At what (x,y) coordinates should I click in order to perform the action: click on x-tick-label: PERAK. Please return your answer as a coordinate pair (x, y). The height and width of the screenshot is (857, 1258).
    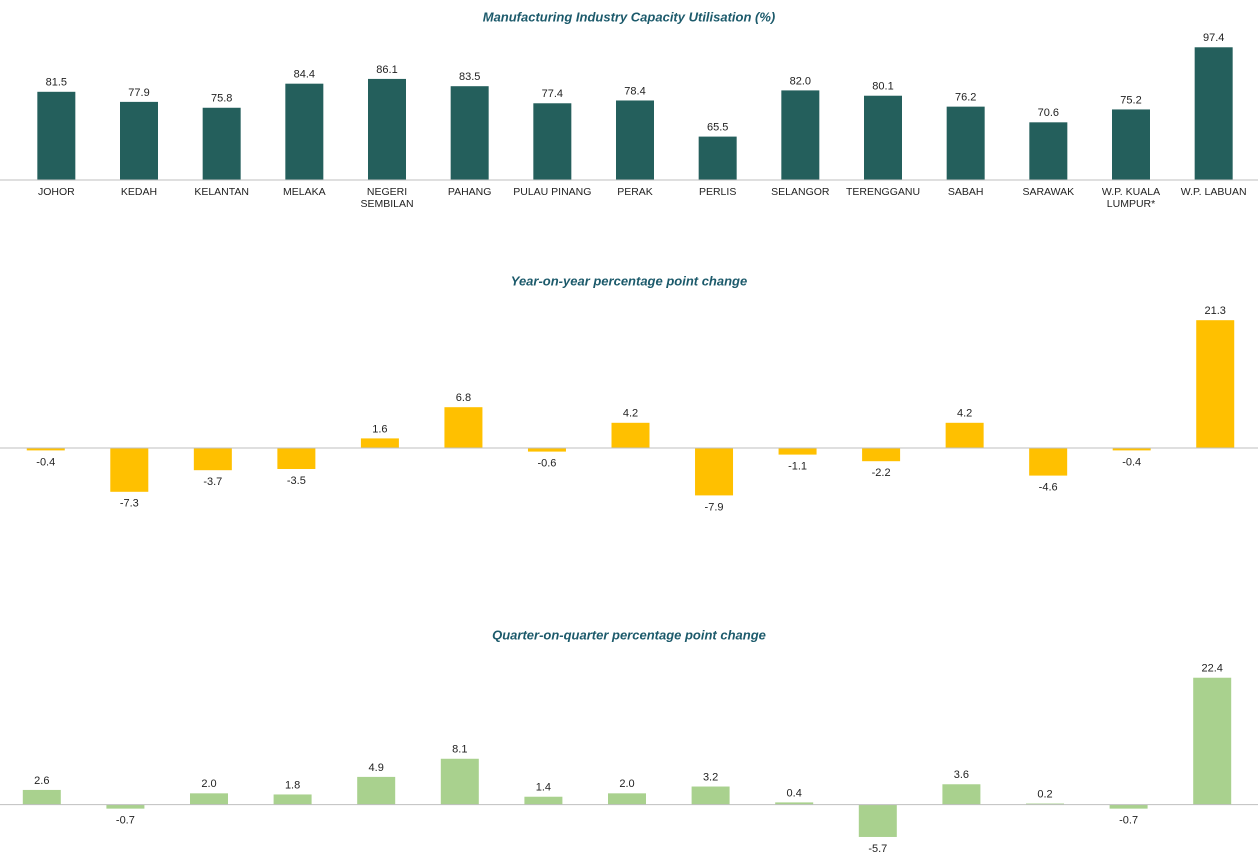
    Looking at the image, I should click on (635, 192).